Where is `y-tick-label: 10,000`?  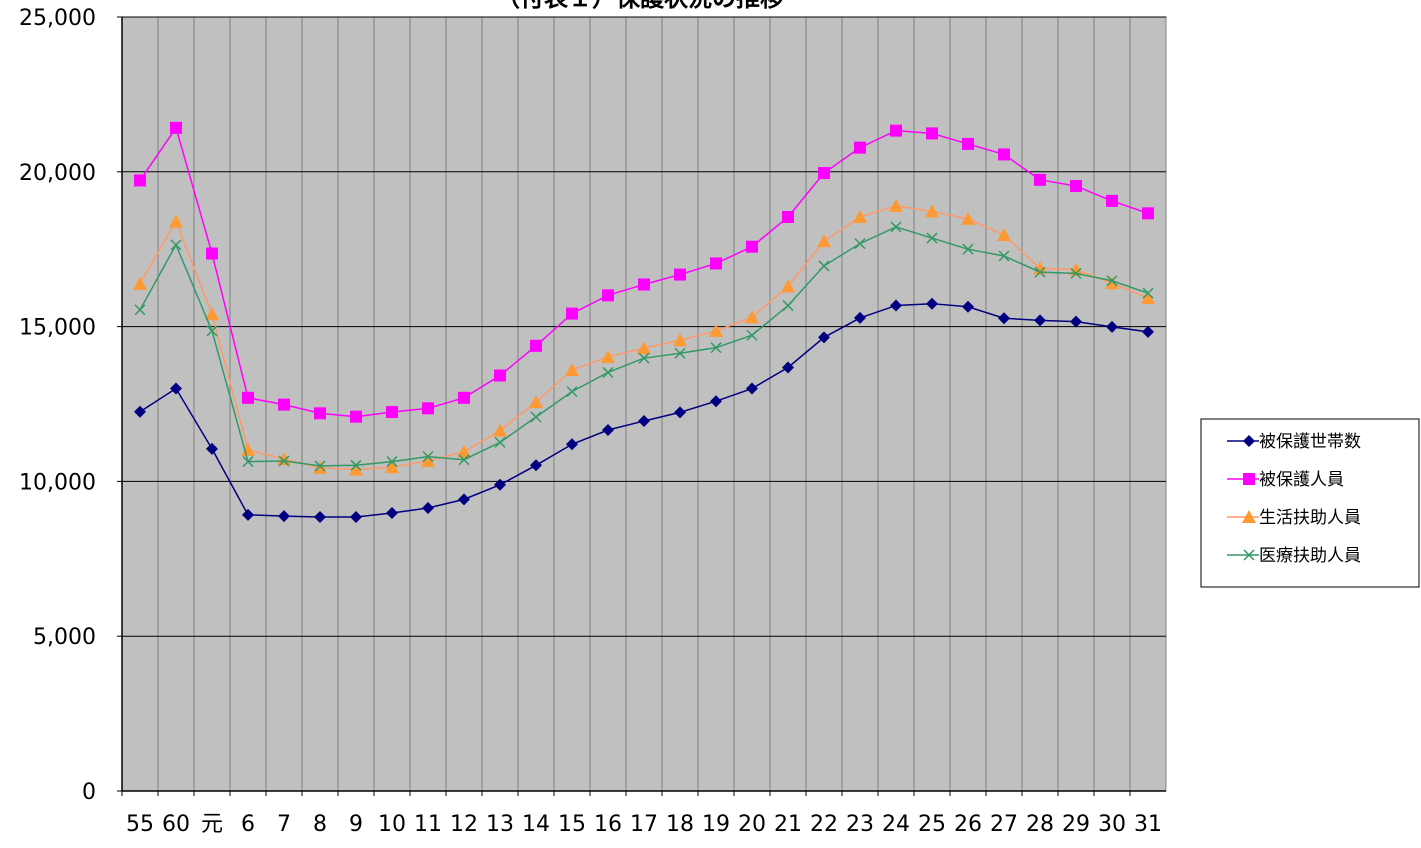
y-tick-label: 10,000 is located at coordinates (57, 482).